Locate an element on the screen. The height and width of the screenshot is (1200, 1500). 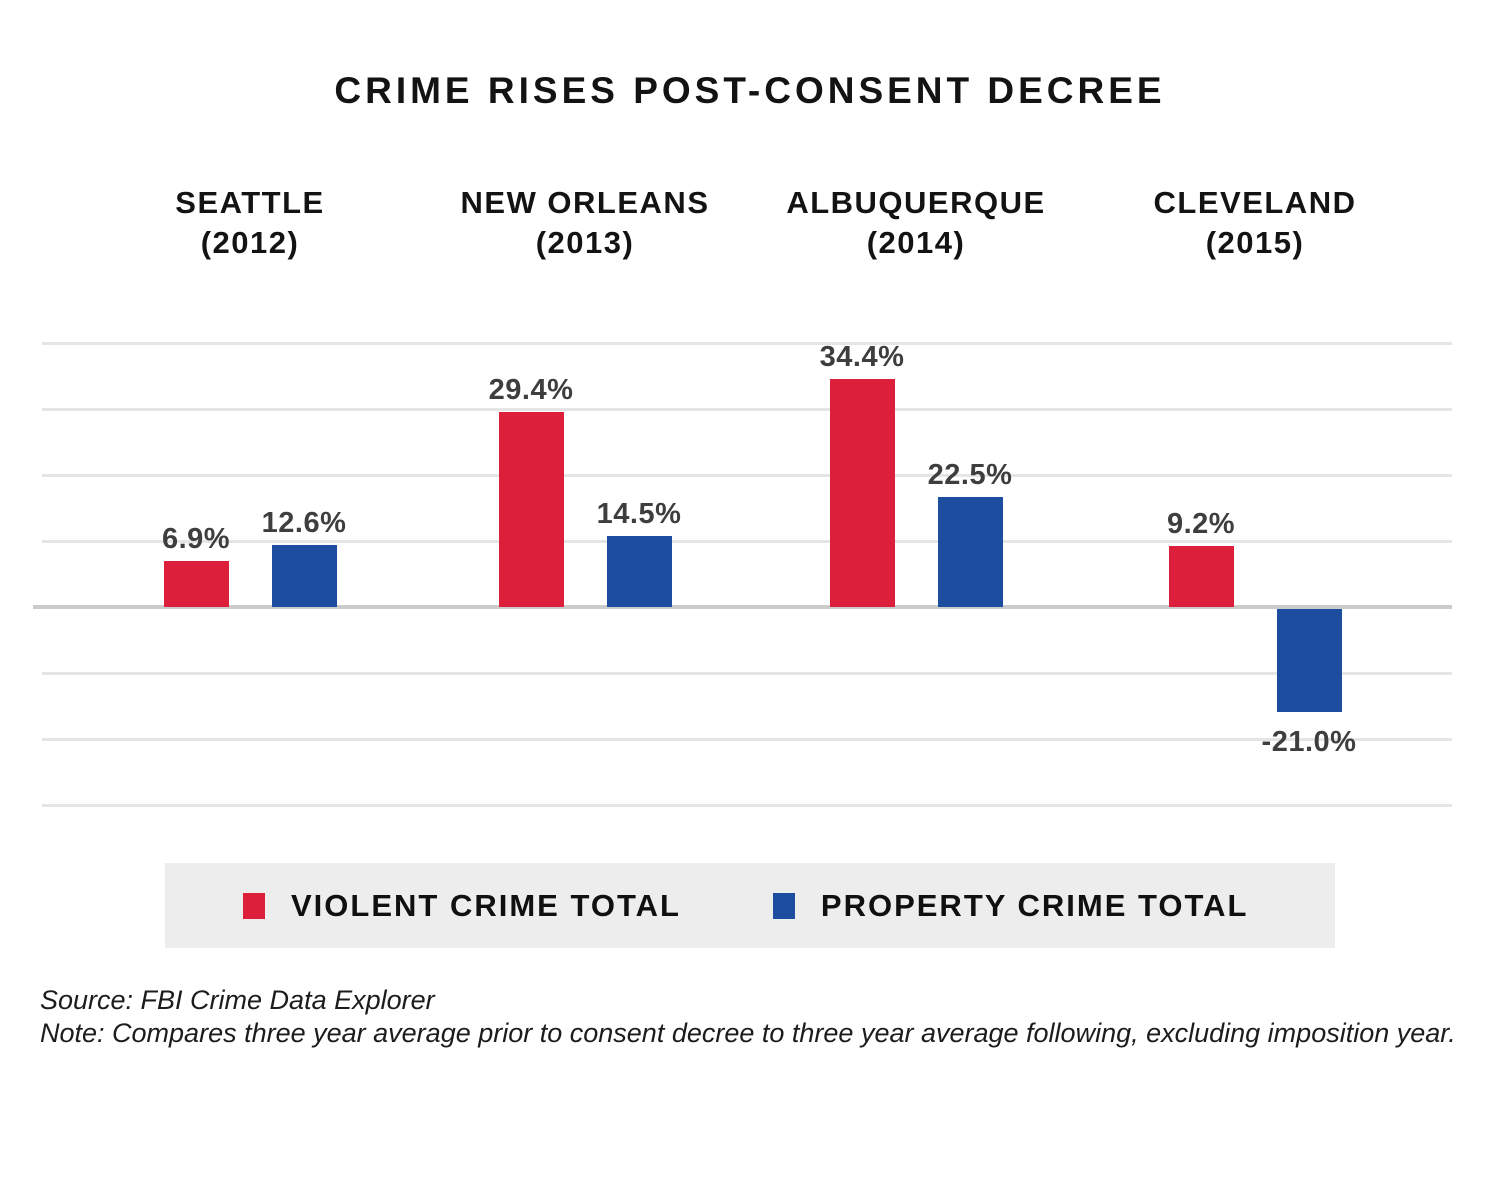
legend-label-property-crime: PROPERTY CRIME TOTAL is located at coordinates (1034, 905).